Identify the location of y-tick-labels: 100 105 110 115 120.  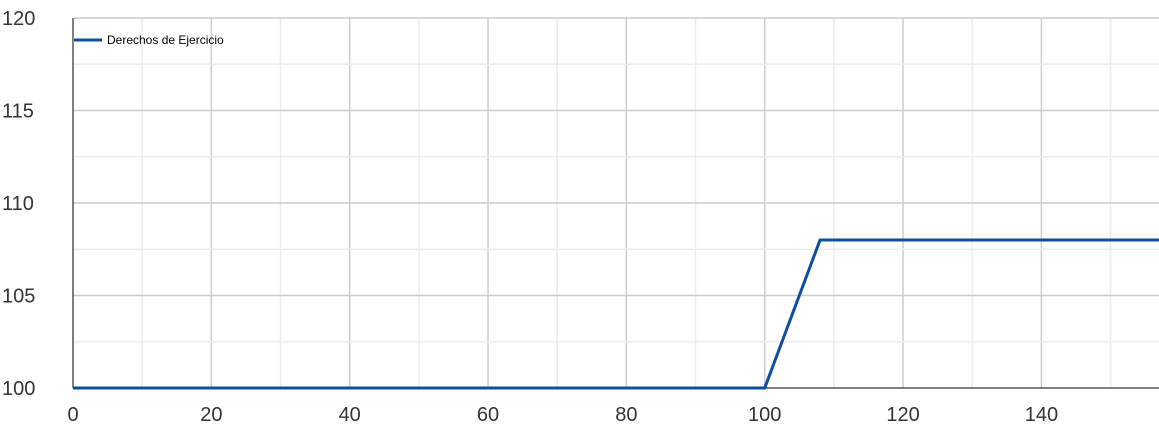
(18, 204).